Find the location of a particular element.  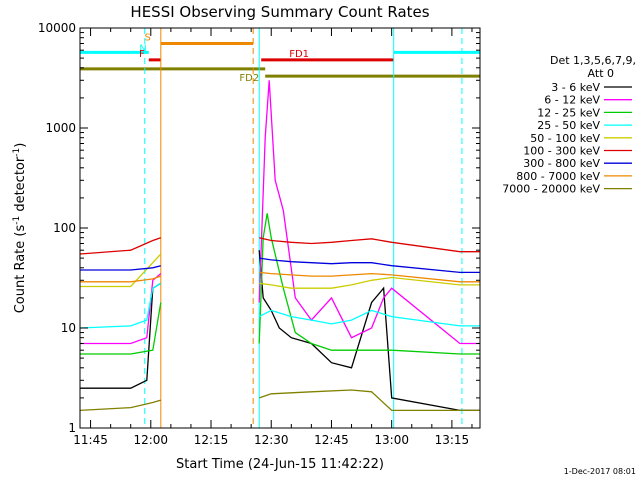

y-tick-label: 100 is located at coordinates (64, 228).